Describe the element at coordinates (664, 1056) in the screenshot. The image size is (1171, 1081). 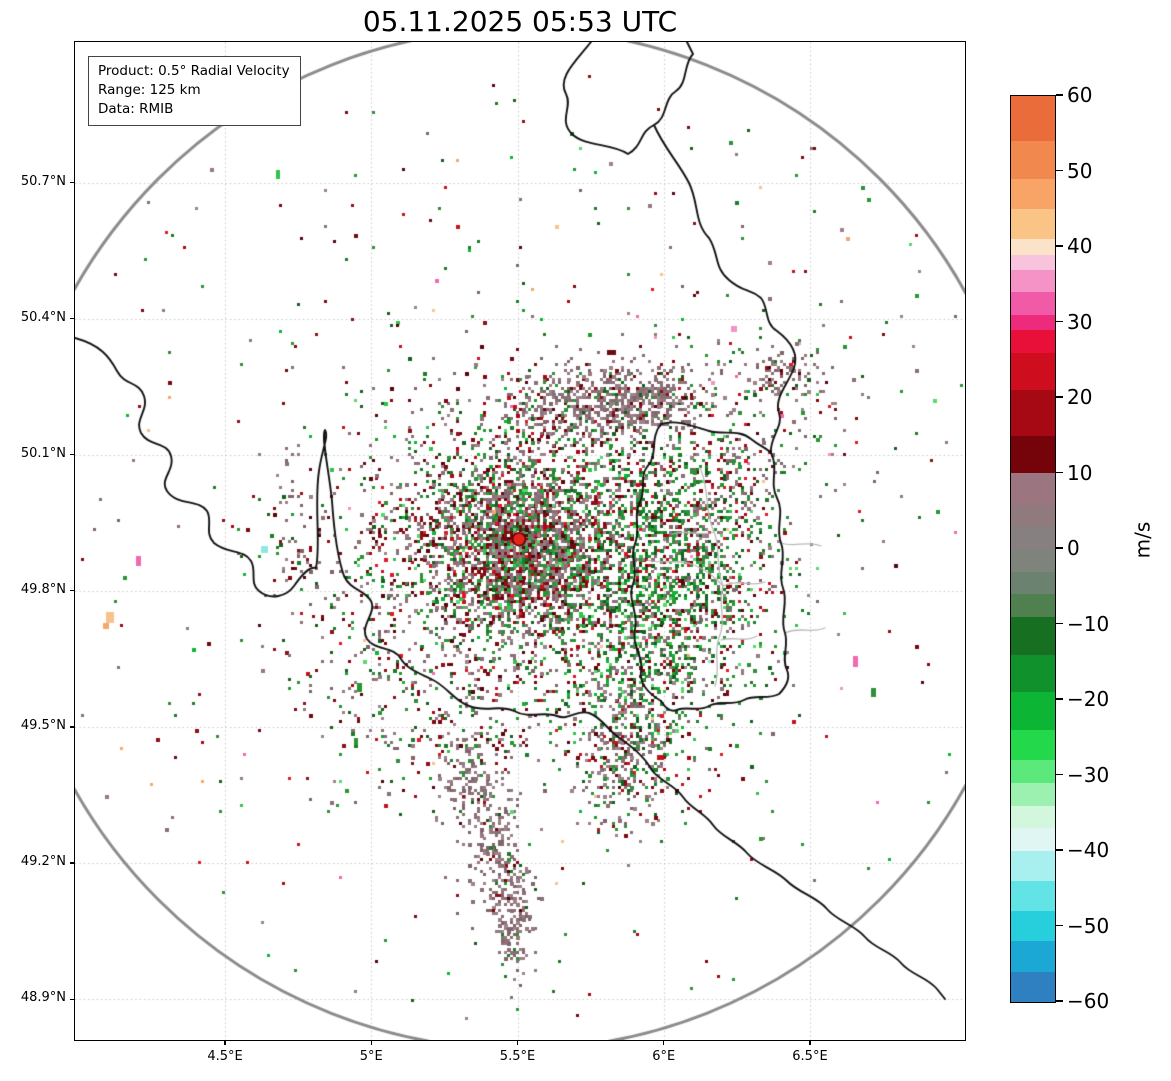
I see `x-axis-tick-label: 6°E` at that location.